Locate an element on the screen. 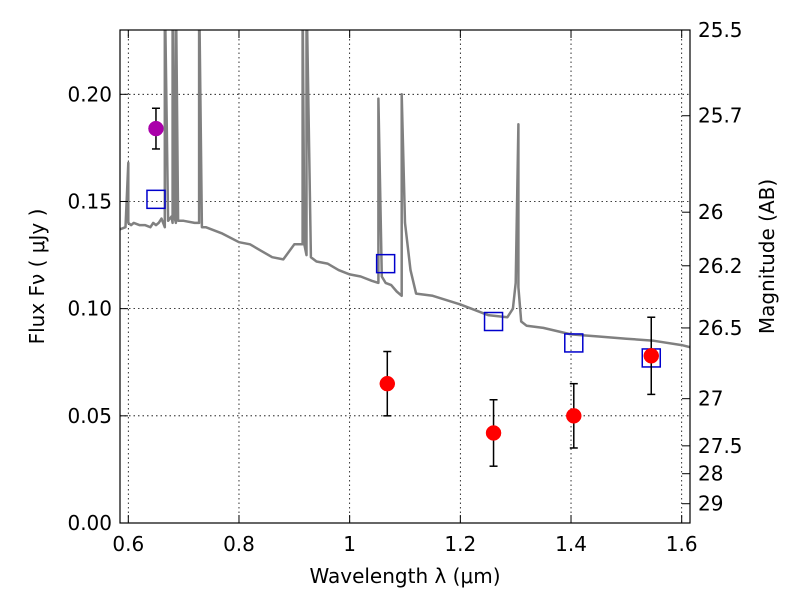 The width and height of the screenshot is (800, 600). mag-tick-label: 27.5 is located at coordinates (720, 446).